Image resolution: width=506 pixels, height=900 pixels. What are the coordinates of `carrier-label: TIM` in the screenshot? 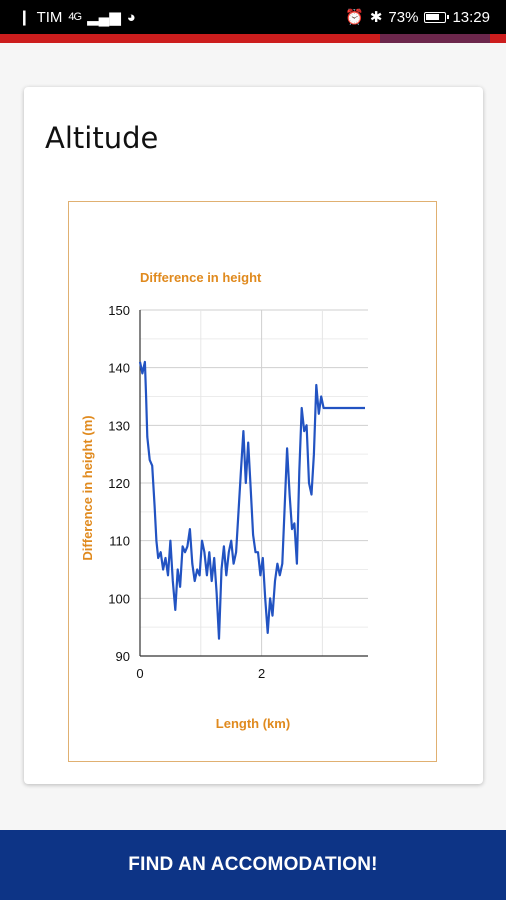 It's located at (49, 17).